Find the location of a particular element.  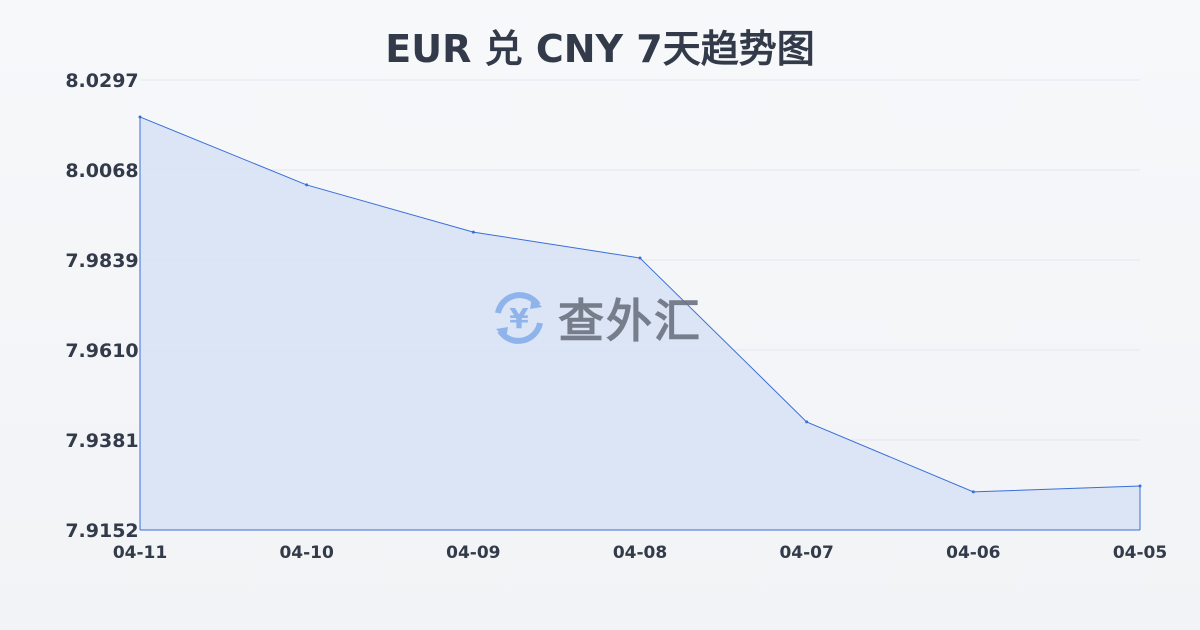

y-tick-label: 8.0068 is located at coordinates (101, 171).